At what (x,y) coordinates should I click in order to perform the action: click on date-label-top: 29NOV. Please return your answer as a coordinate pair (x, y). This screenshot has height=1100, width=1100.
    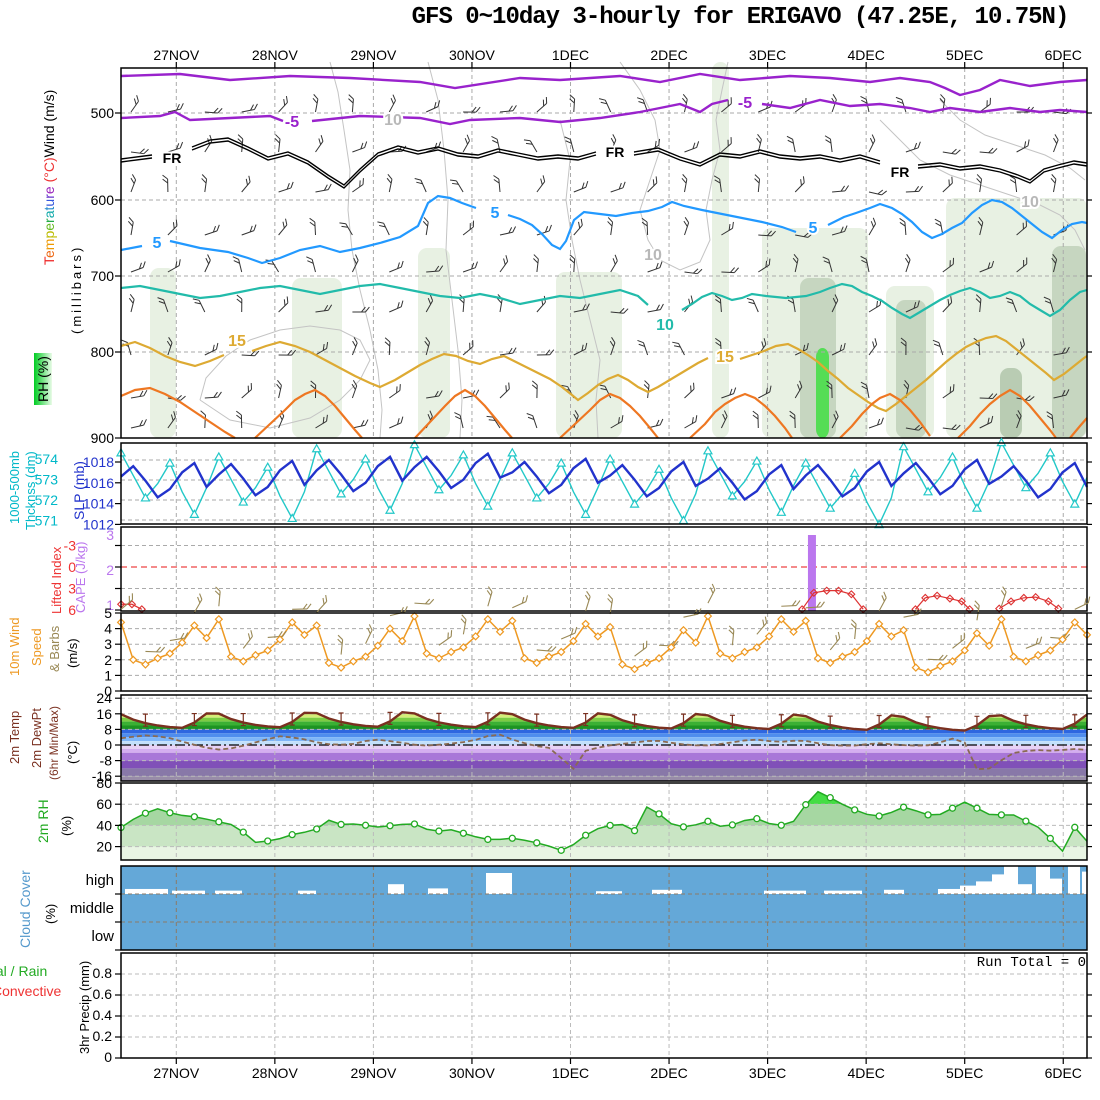
    Looking at the image, I should click on (373, 55).